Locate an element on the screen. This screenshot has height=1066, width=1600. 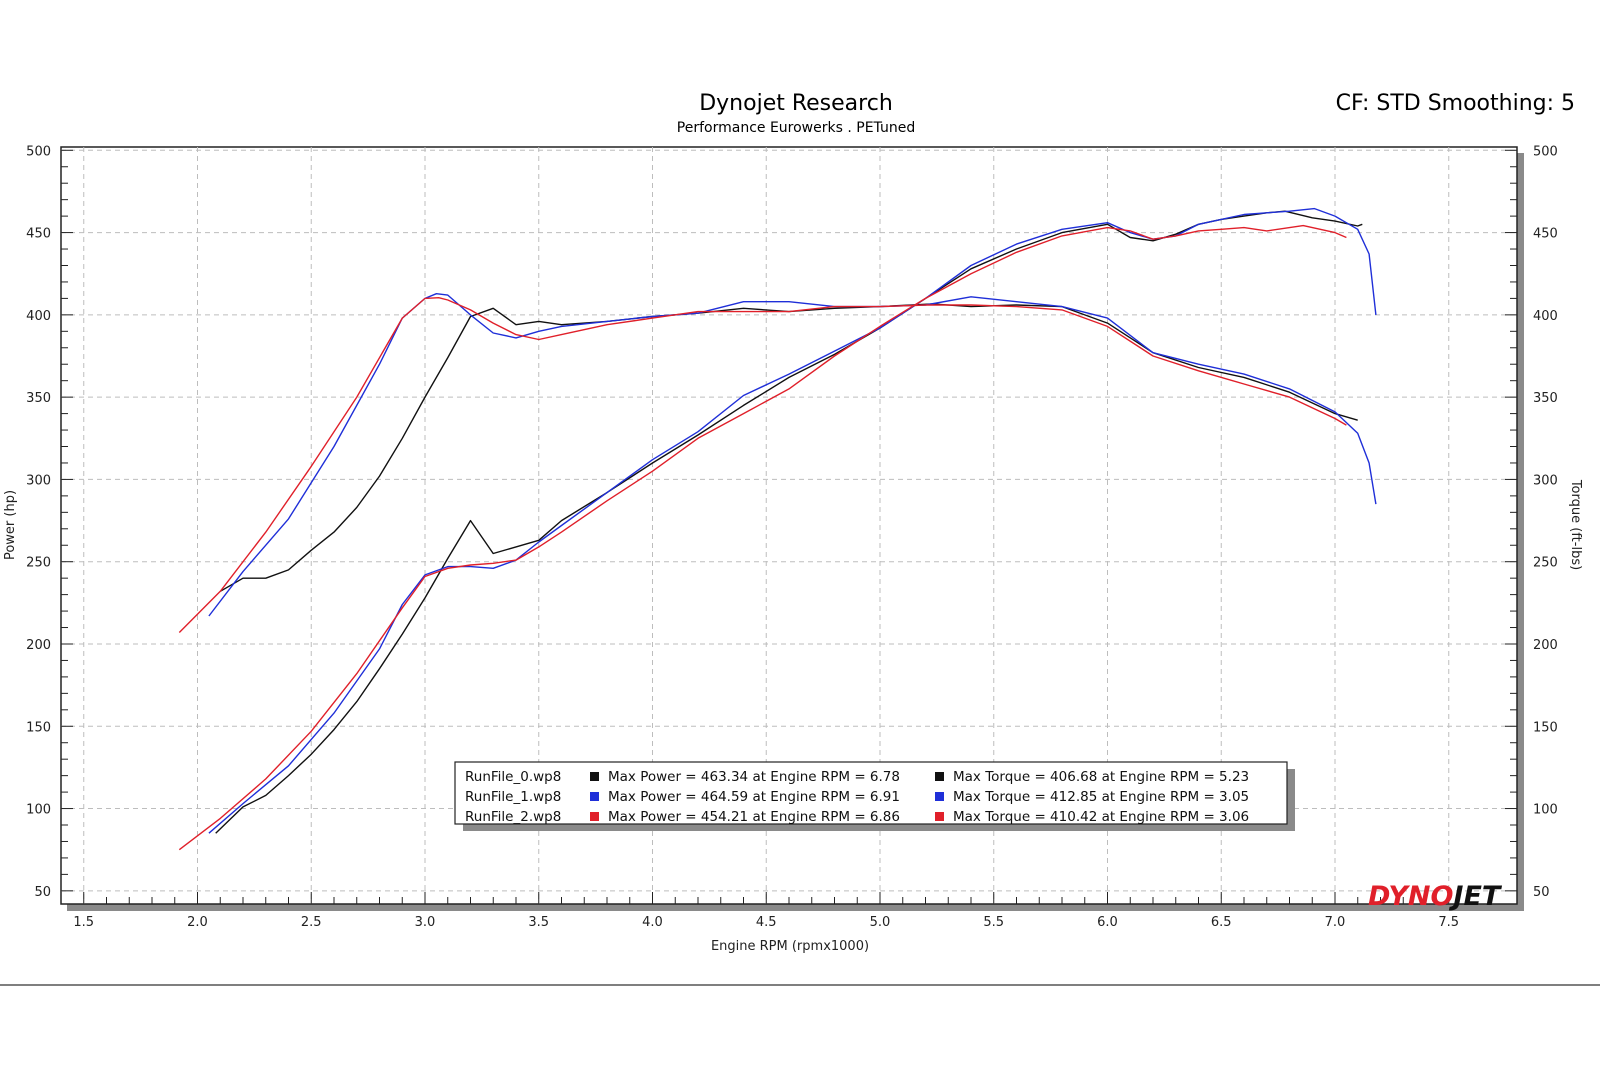
y-tick-label: 350 is located at coordinates (38, 398).